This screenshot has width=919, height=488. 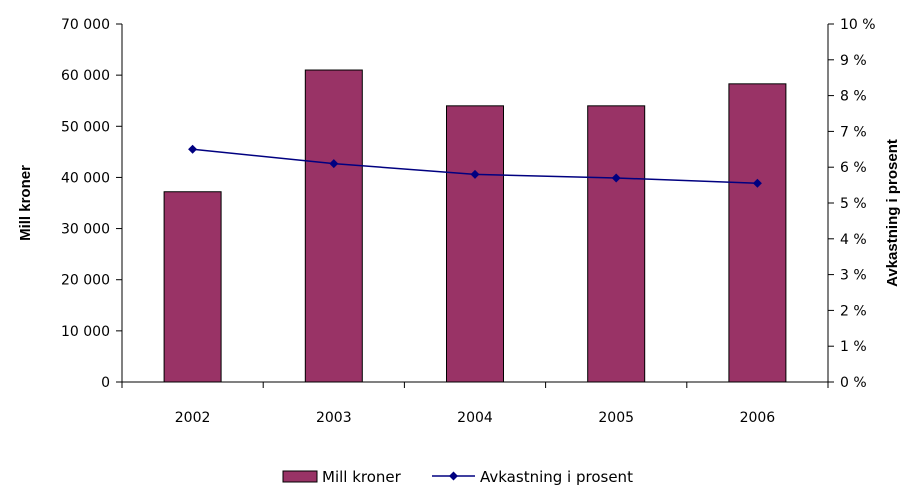 What do you see at coordinates (616, 244) in the screenshot?
I see `bar-2005` at bounding box center [616, 244].